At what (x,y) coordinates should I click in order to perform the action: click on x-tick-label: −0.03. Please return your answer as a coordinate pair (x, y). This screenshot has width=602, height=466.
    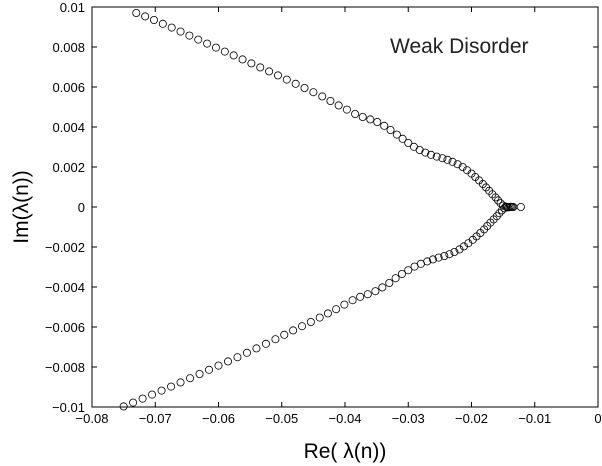
    Looking at the image, I should click on (408, 418).